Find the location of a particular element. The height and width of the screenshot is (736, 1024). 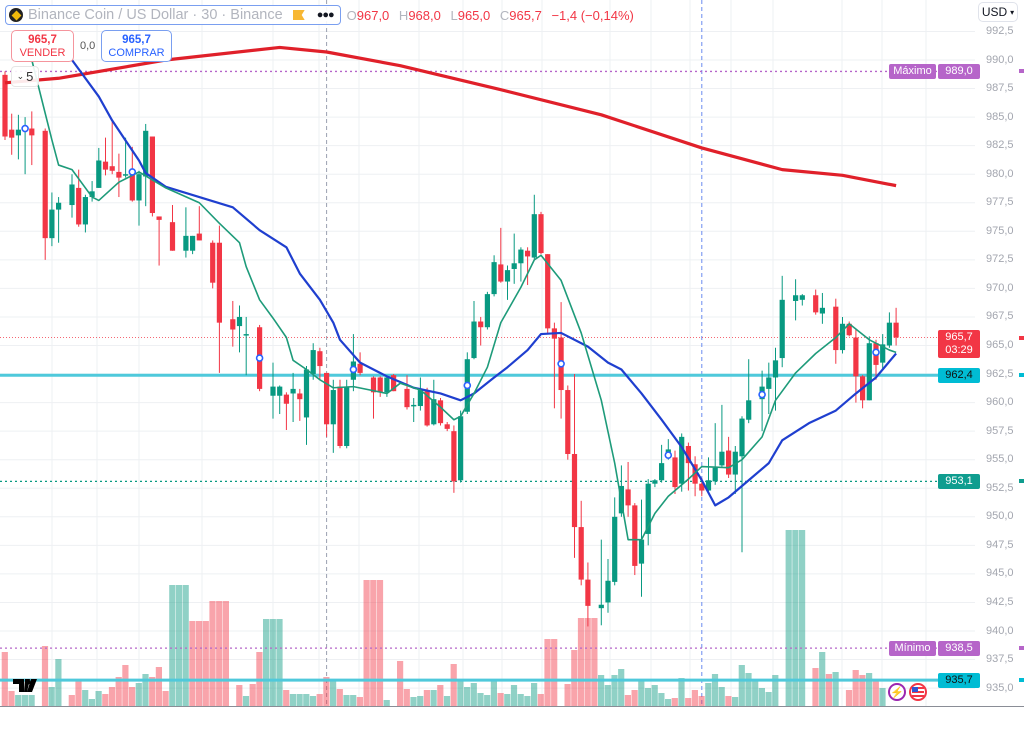

price-axis-label: 987,5 is located at coordinates (1000, 88).